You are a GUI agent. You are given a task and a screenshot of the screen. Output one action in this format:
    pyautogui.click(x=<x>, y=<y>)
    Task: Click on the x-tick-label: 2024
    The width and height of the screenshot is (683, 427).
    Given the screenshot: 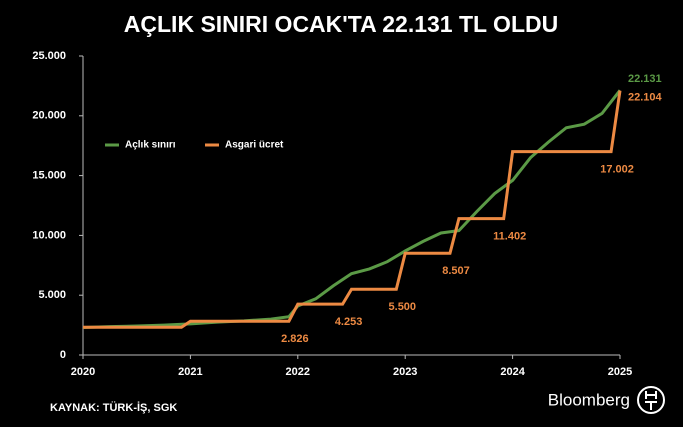 What is the action you would take?
    pyautogui.click(x=512, y=372)
    